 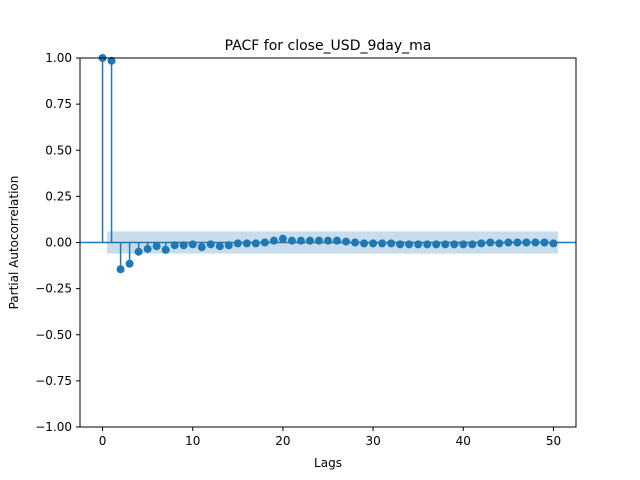 I want to click on x-tick-label: 40, so click(x=463, y=441).